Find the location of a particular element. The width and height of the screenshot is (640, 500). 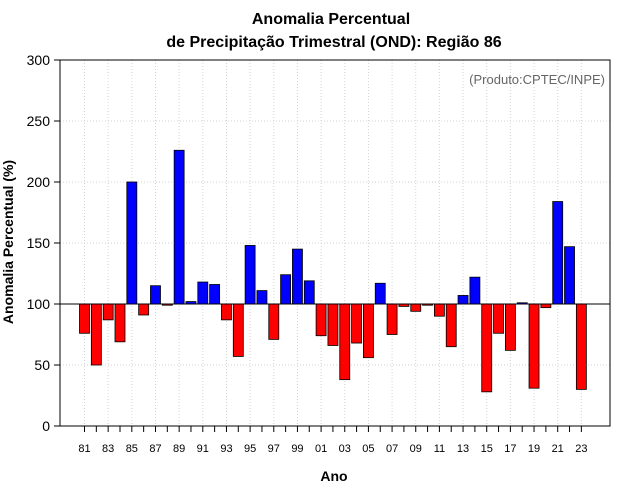

source-label: (Produto:CPTEC/INPE) is located at coordinates (537, 79).